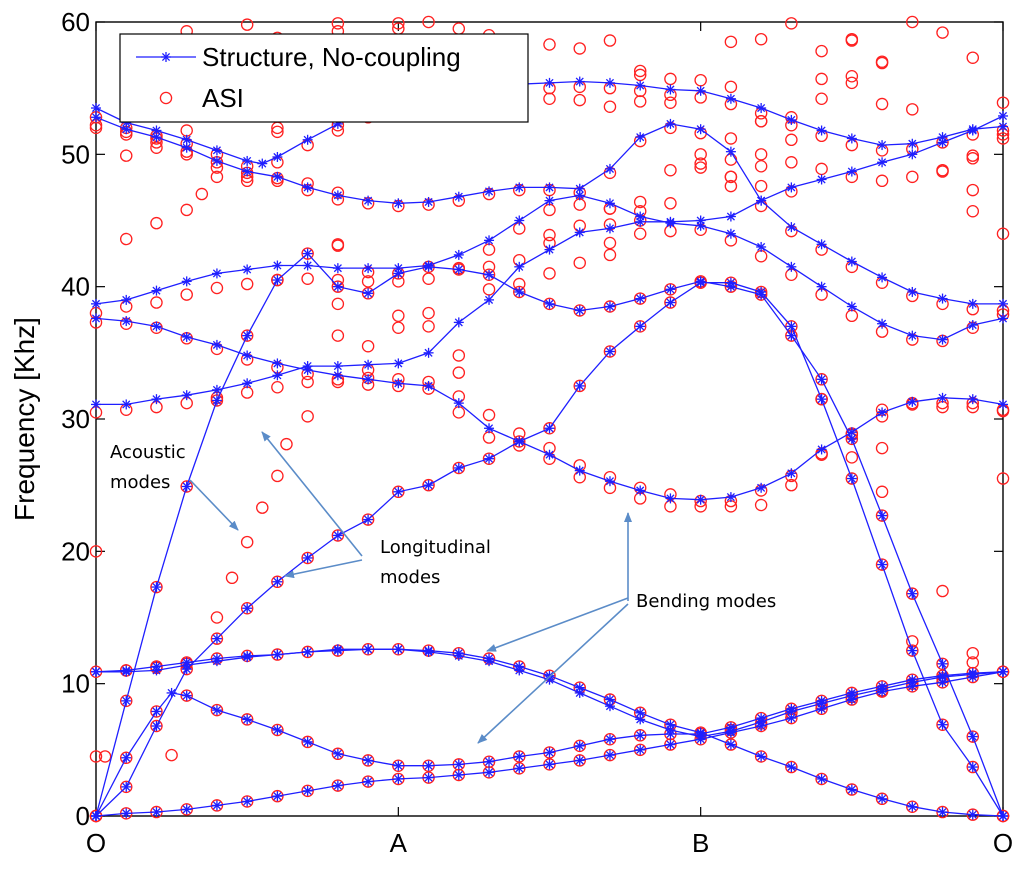 The width and height of the screenshot is (1024, 869). Describe the element at coordinates (75, 419) in the screenshot. I see `y-tick-label: 30` at that location.